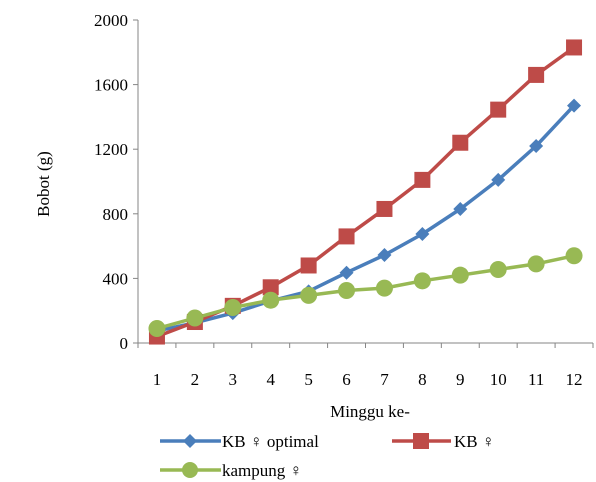 This screenshot has width=596, height=482. Describe the element at coordinates (116, 278) in the screenshot. I see `y-tick-label: 400` at that location.